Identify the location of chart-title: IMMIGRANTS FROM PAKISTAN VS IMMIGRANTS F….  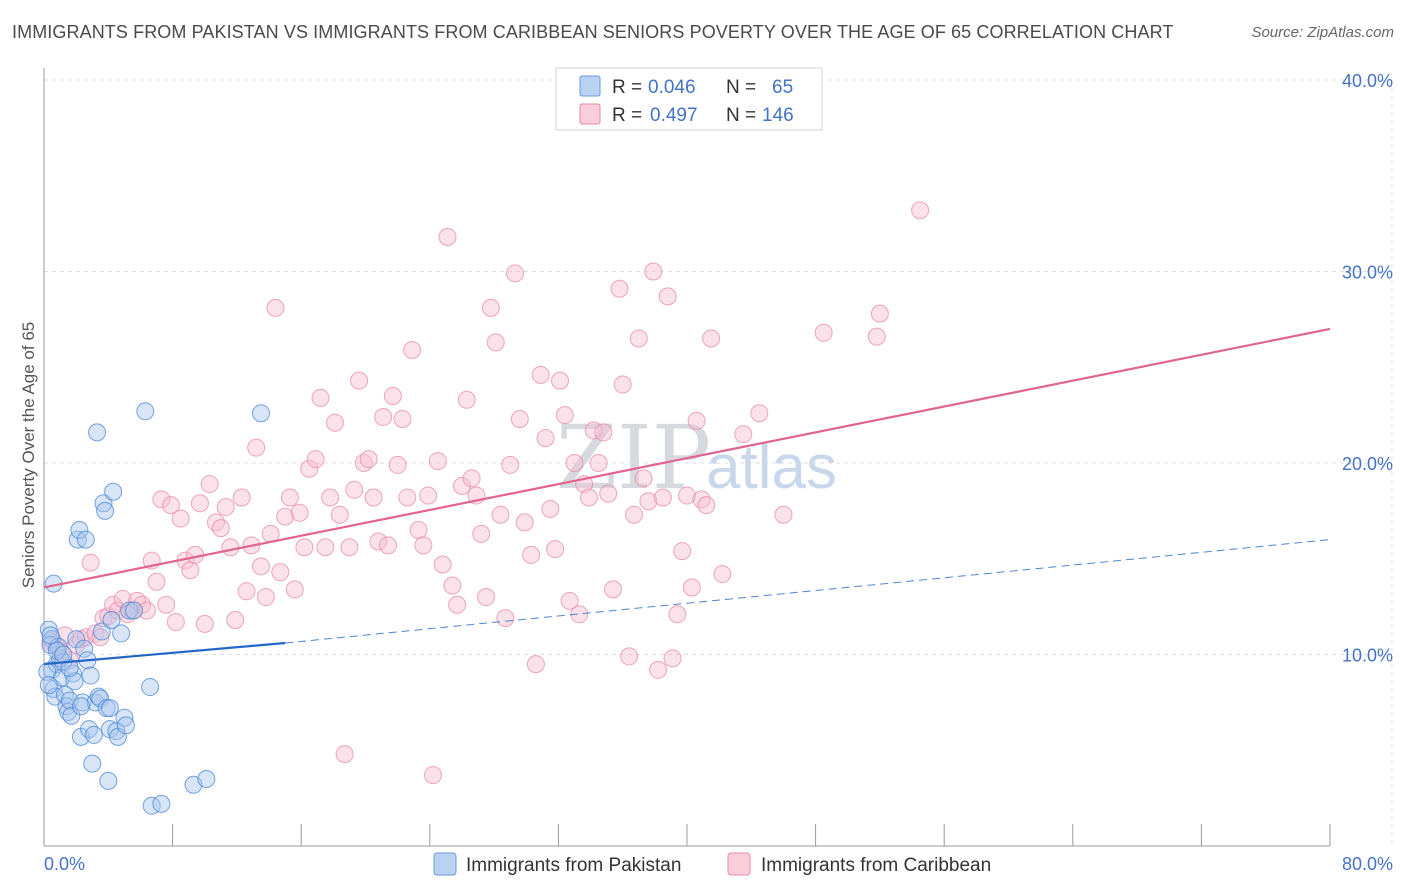
(593, 32).